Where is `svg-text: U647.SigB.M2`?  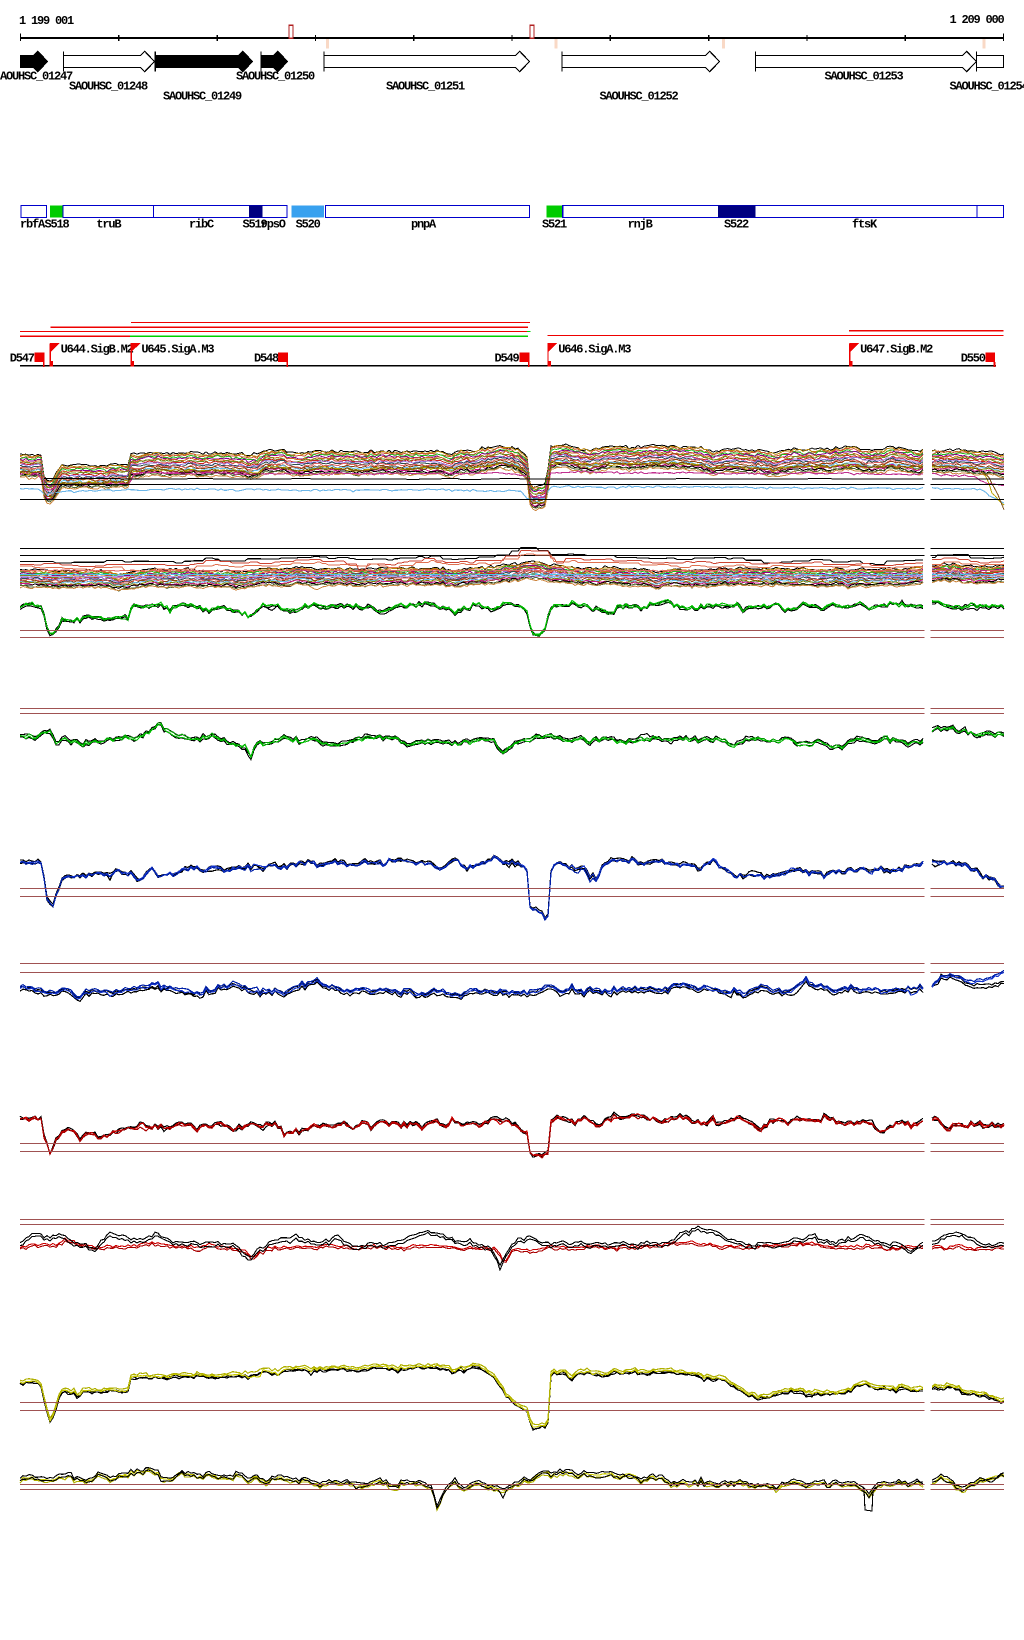 svg-text: U647.SigB.M2 is located at coordinates (896, 350).